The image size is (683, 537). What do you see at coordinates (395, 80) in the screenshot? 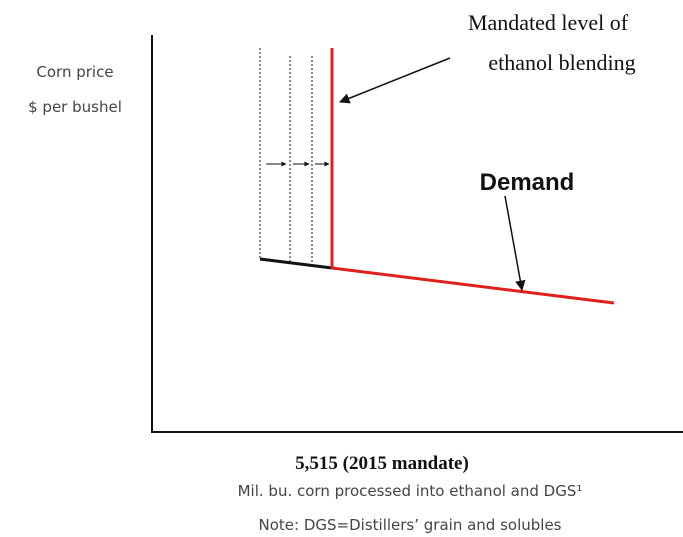
I see `mandate-arrow` at bounding box center [395, 80].